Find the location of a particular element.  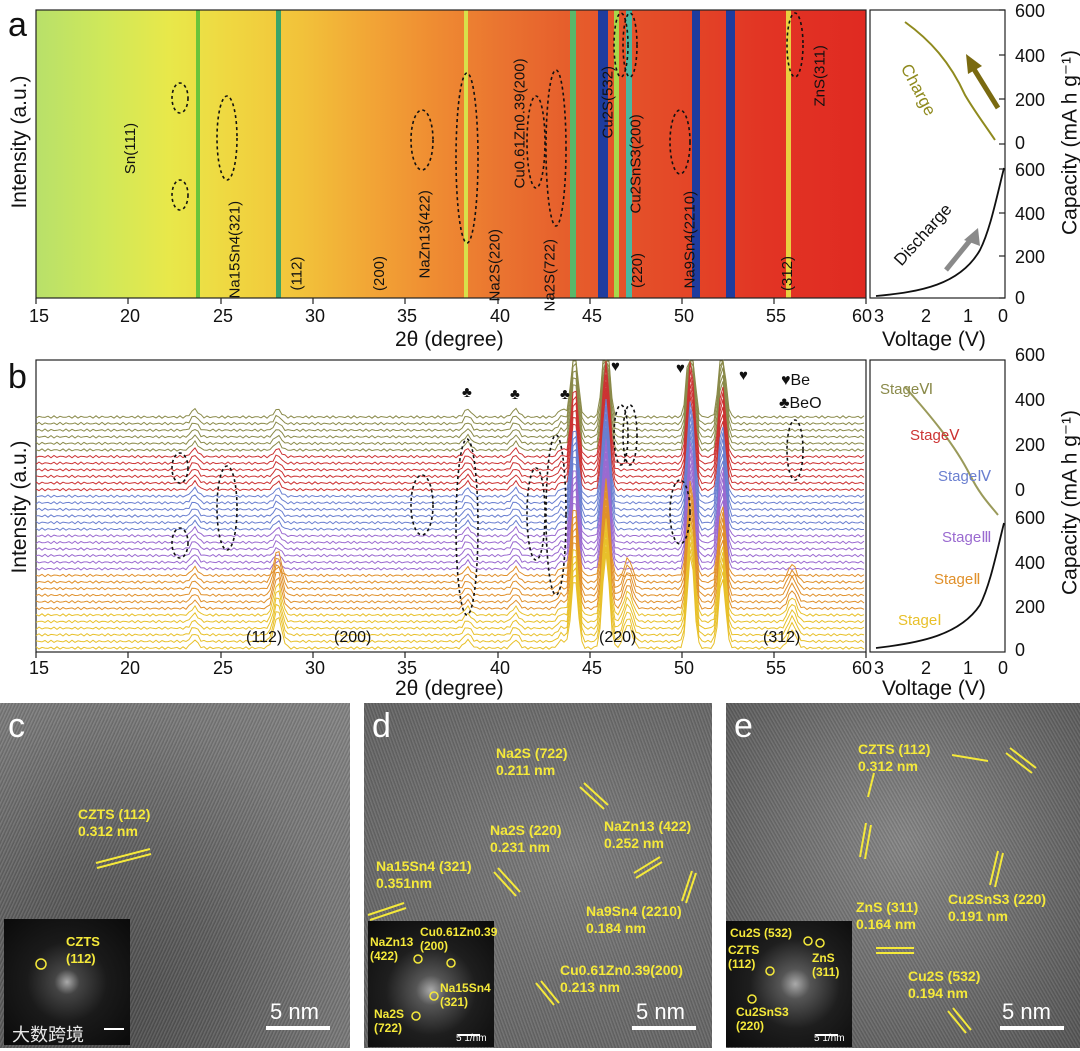

panel-b-side-ylabel: Capacity (mA h g⁻¹) is located at coordinates (1069, 502).